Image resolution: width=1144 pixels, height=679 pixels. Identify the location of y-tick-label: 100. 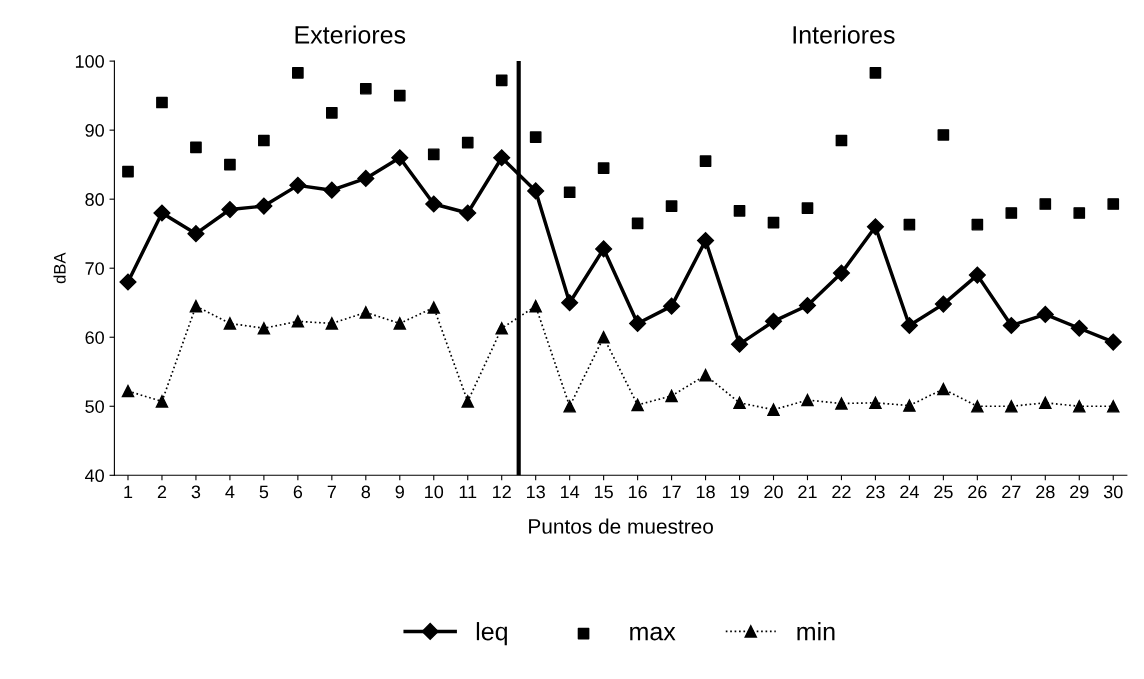
(89, 61).